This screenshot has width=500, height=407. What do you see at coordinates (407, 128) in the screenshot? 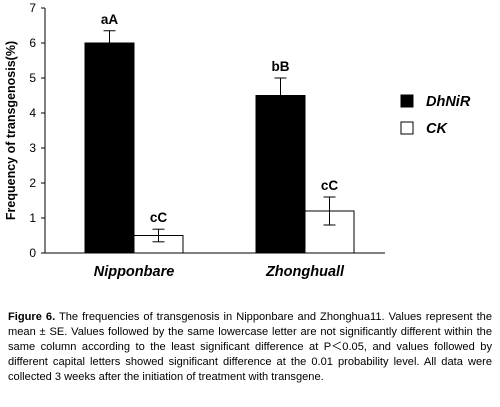
I see `legend-swatch-ck` at bounding box center [407, 128].